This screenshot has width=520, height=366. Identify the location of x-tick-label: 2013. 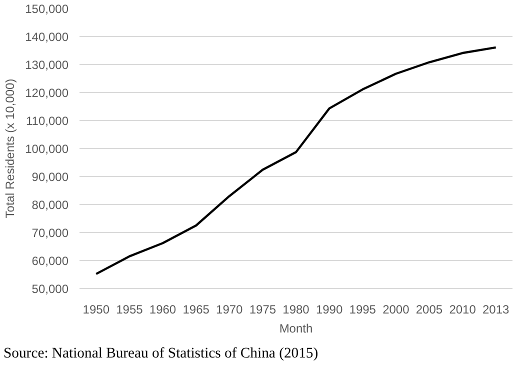
(496, 309).